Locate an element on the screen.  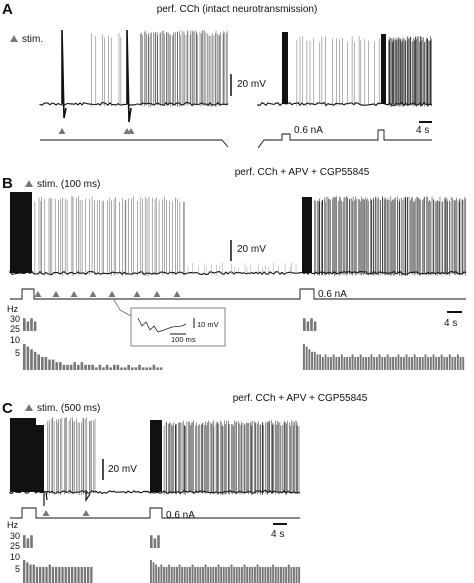
panel-c-rate-histogram is located at coordinates (162, 559).